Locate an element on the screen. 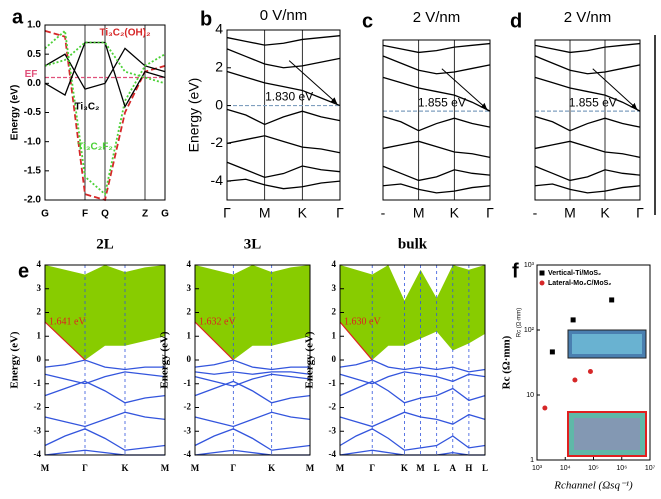  x-tick-label: 10⁵ is located at coordinates (593, 468).